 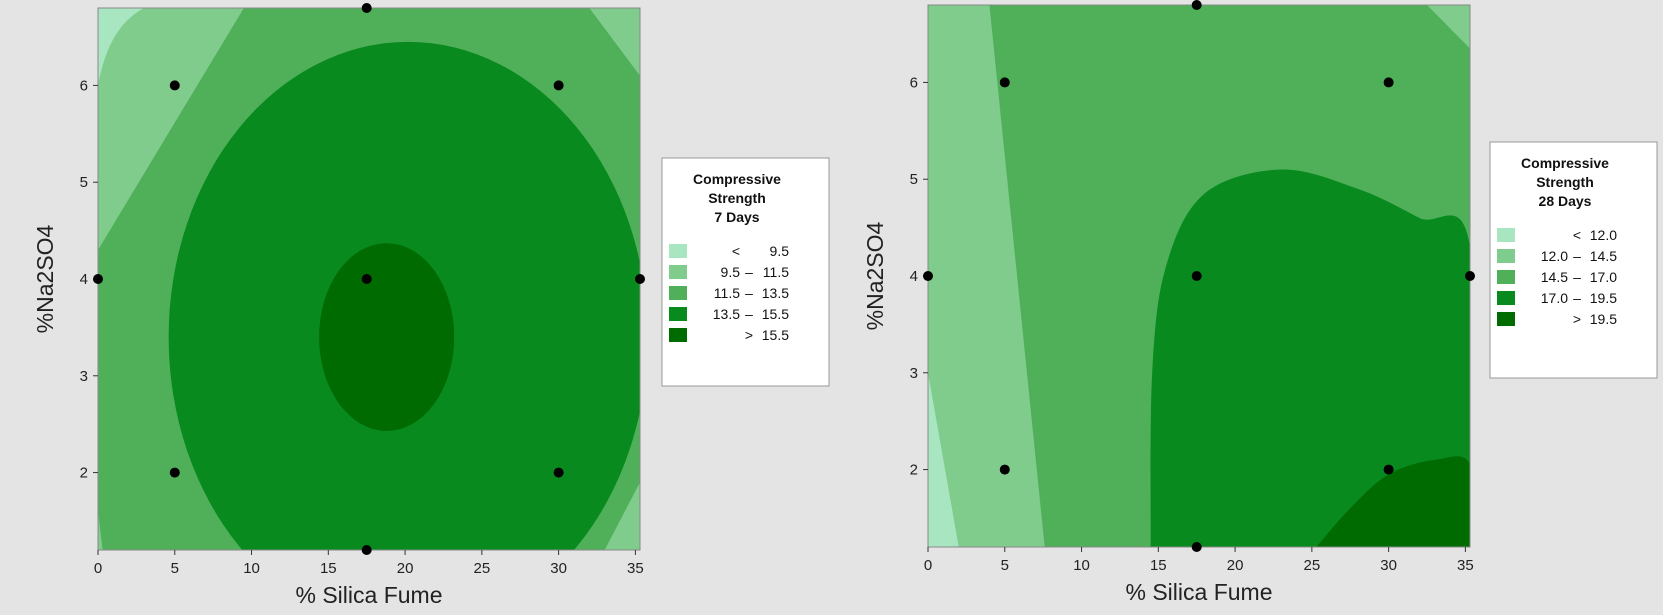 I want to click on legend-range-low: 9.5, so click(x=731, y=272).